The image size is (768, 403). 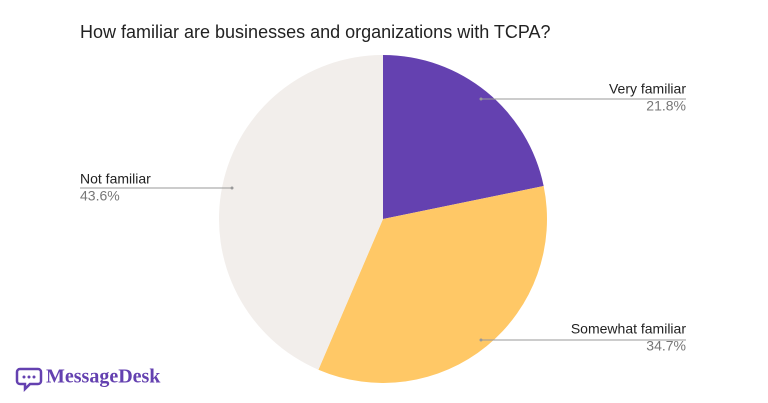 What do you see at coordinates (666, 346) in the screenshot?
I see `slice-value: 34.7%` at bounding box center [666, 346].